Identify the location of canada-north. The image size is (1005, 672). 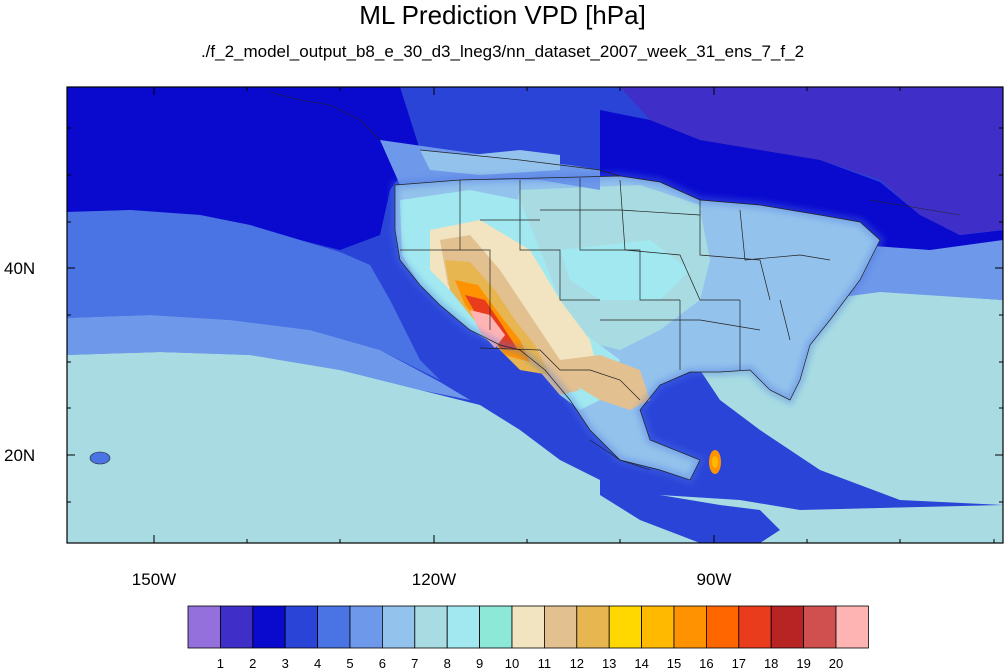
(811, 161).